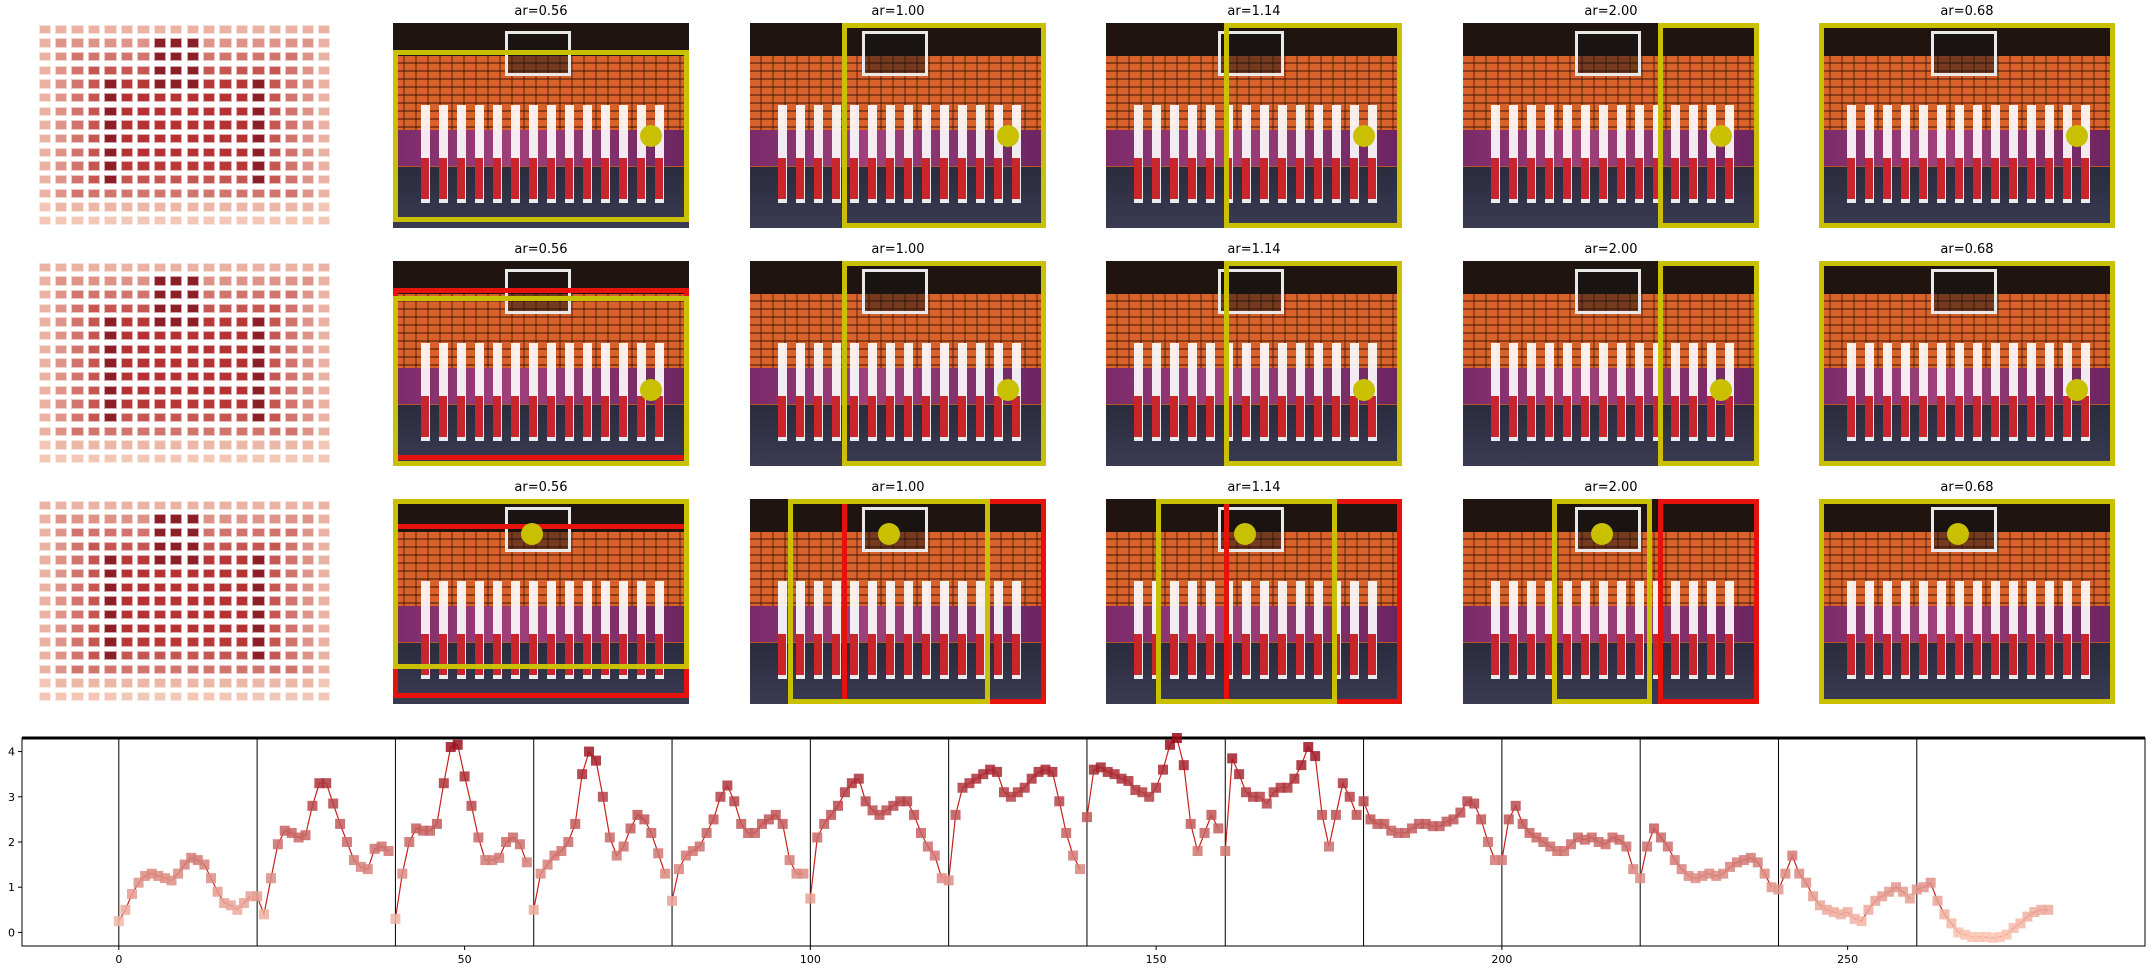 The width and height of the screenshot is (2152, 971). I want to click on attention-heatmap, so click(185, 601).